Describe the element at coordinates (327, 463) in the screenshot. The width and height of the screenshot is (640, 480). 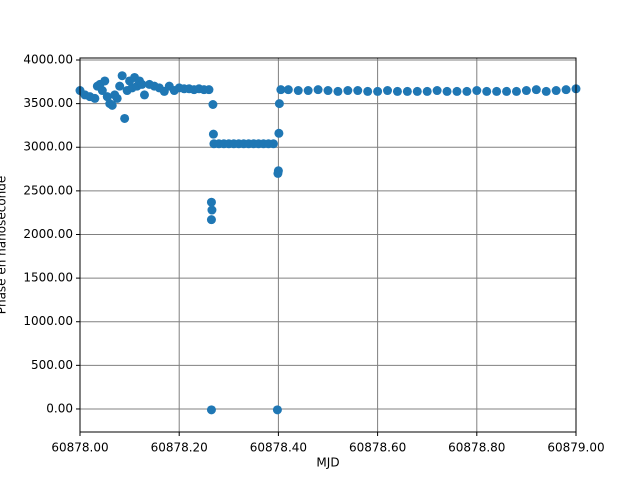
I see `x-axis-label: MJD` at that location.